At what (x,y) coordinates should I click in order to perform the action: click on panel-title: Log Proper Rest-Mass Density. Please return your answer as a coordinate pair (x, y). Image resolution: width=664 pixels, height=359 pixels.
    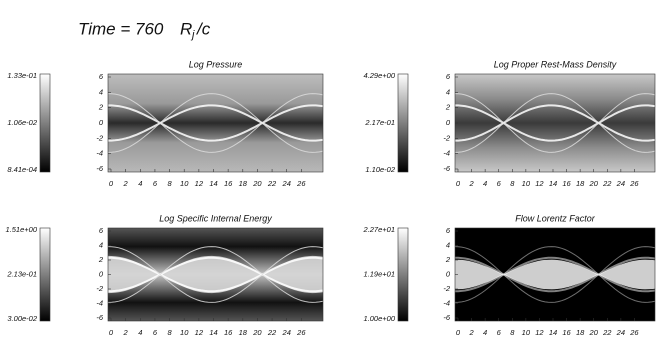
    Looking at the image, I should click on (555, 64).